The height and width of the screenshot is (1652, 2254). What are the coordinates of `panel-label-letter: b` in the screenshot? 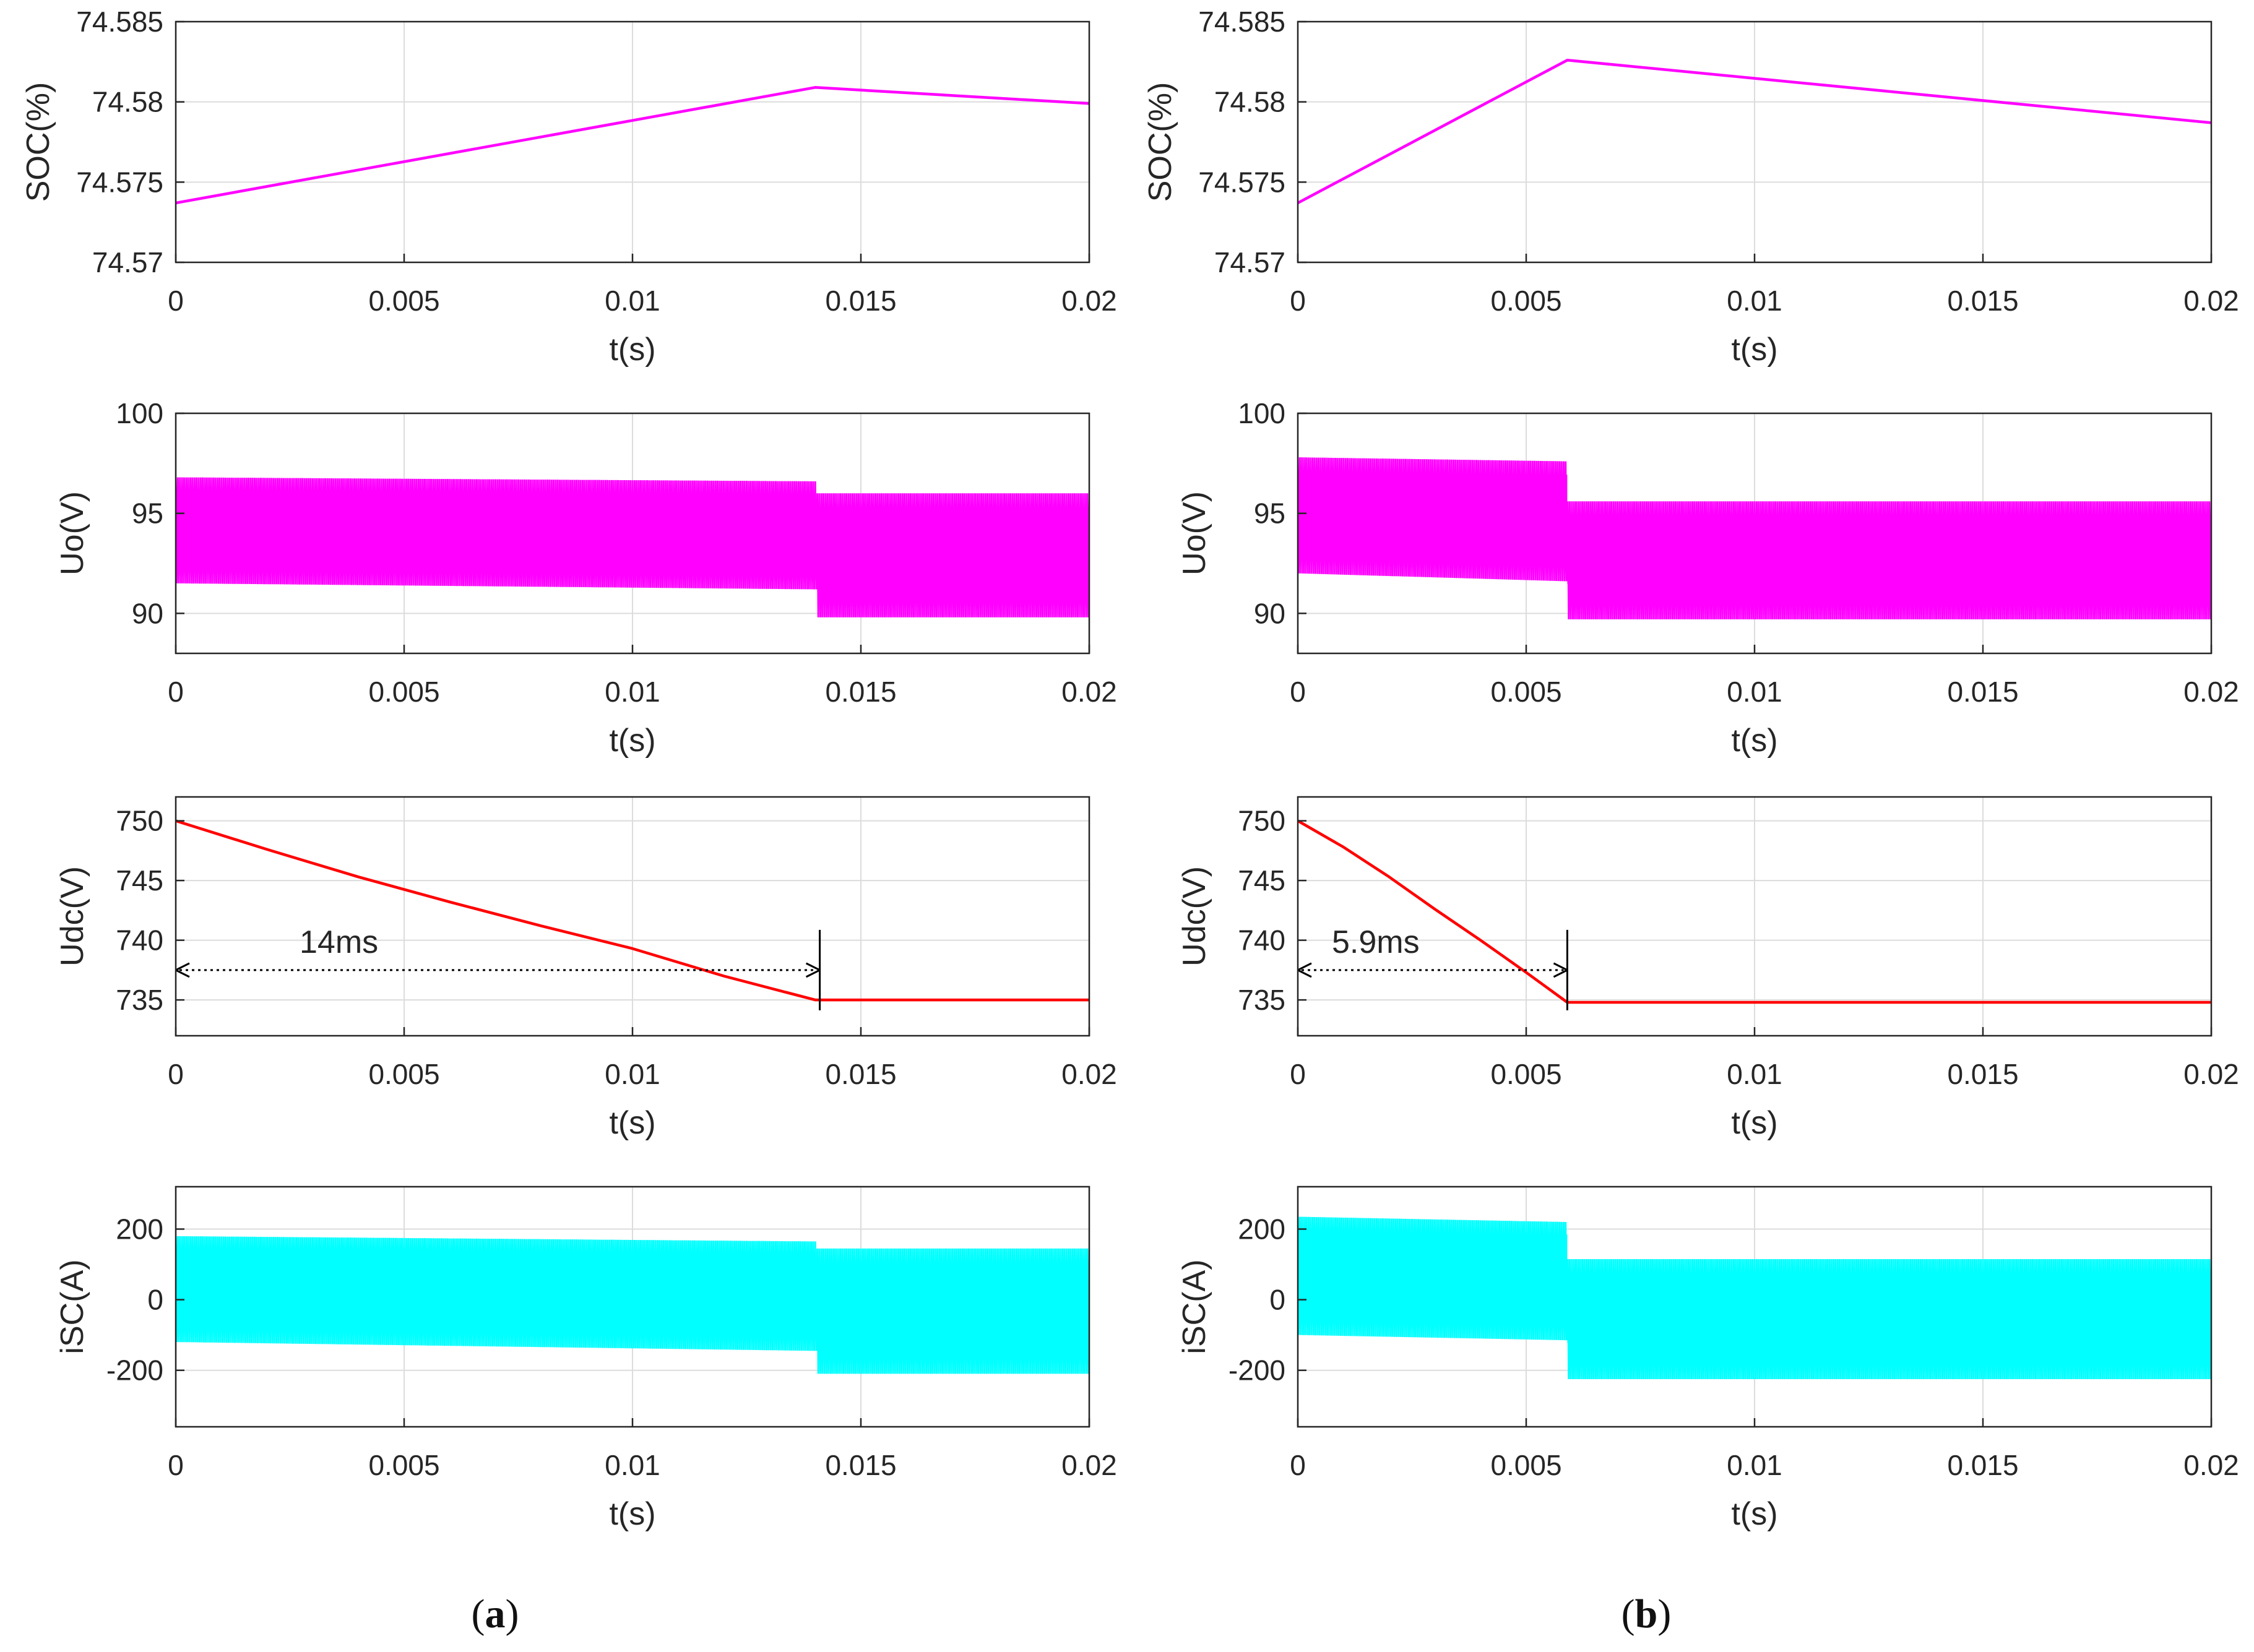 It's located at (1646, 1614).